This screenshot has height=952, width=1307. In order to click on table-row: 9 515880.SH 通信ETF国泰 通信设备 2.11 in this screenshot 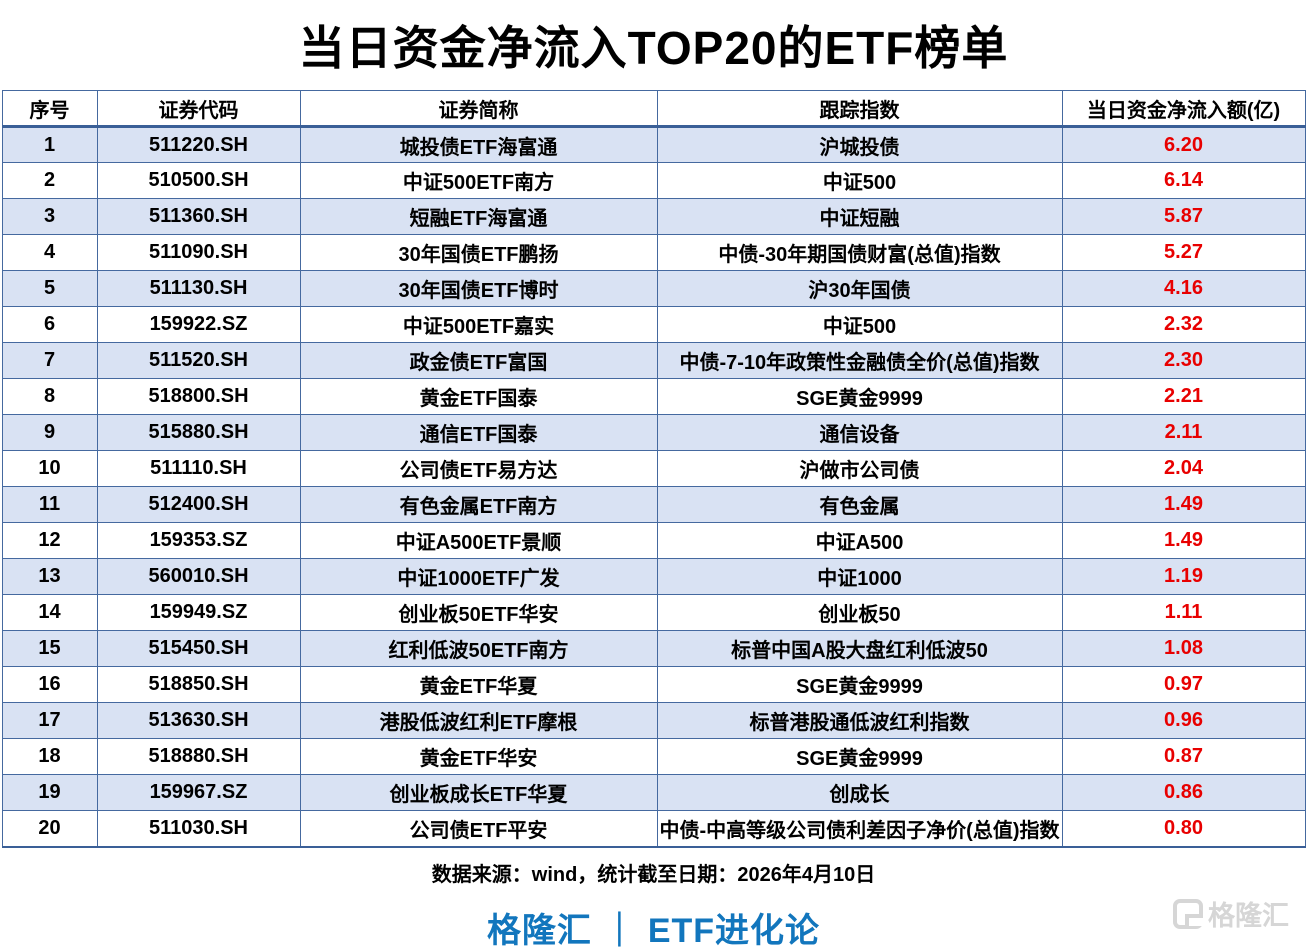, I will do `click(653, 432)`.